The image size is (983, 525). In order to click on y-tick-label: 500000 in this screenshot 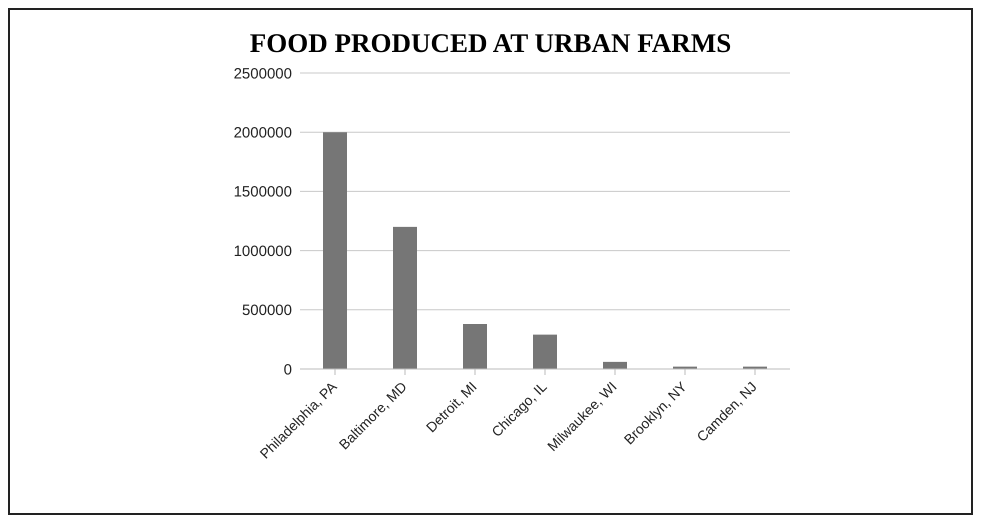, I will do `click(267, 311)`.